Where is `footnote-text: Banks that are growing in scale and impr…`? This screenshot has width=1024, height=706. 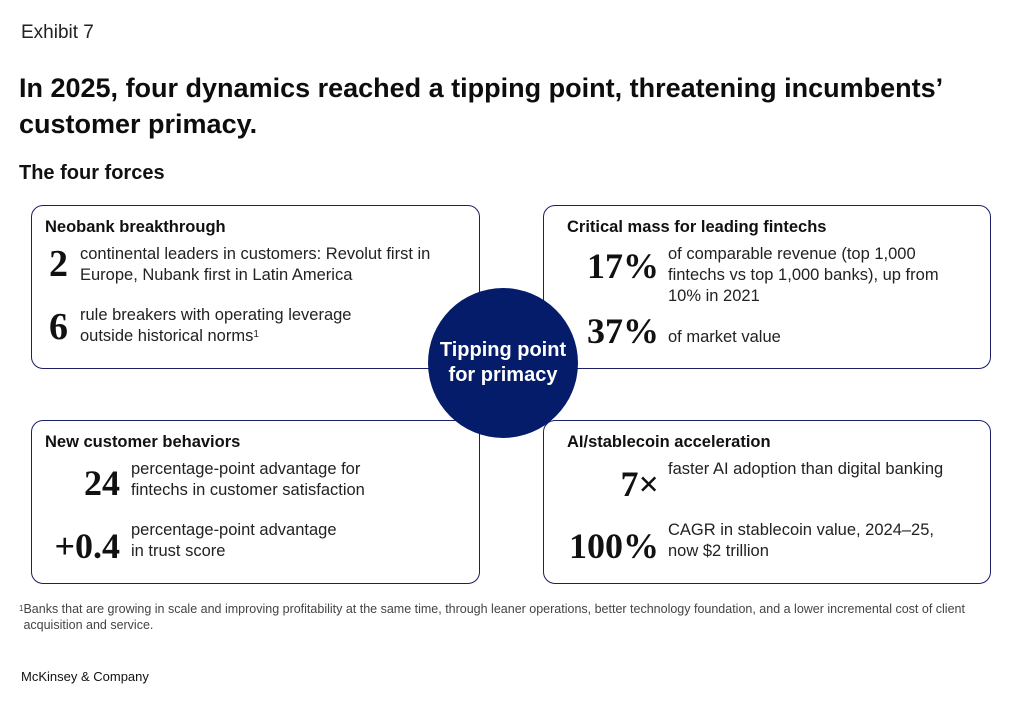
footnote-text: Banks that are growing in scale and impr… is located at coordinates (494, 617).